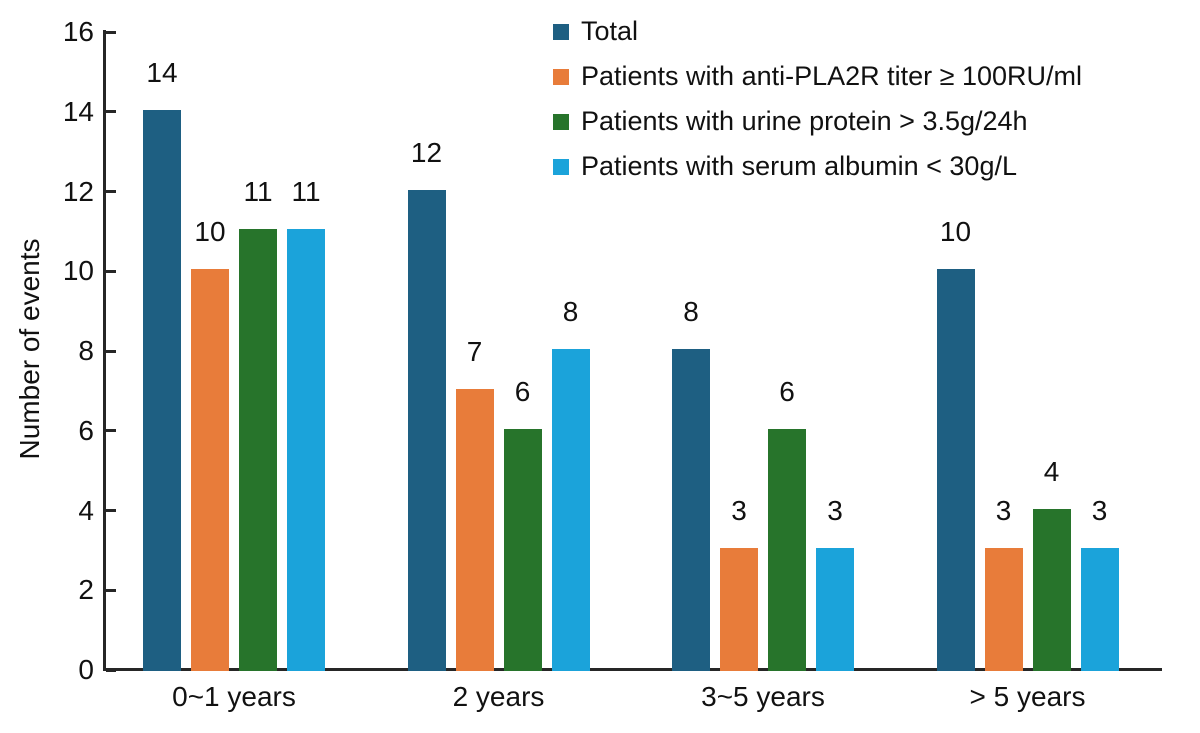 This screenshot has width=1200, height=733. Describe the element at coordinates (86, 590) in the screenshot. I see `y-axis-tick-label: 2` at that location.